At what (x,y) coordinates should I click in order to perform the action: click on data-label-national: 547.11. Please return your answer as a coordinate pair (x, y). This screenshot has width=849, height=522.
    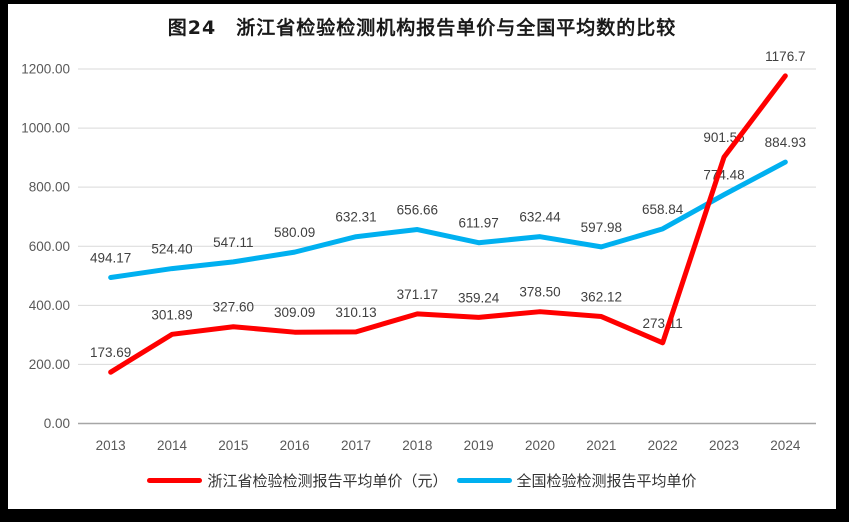
    Looking at the image, I should click on (233, 242).